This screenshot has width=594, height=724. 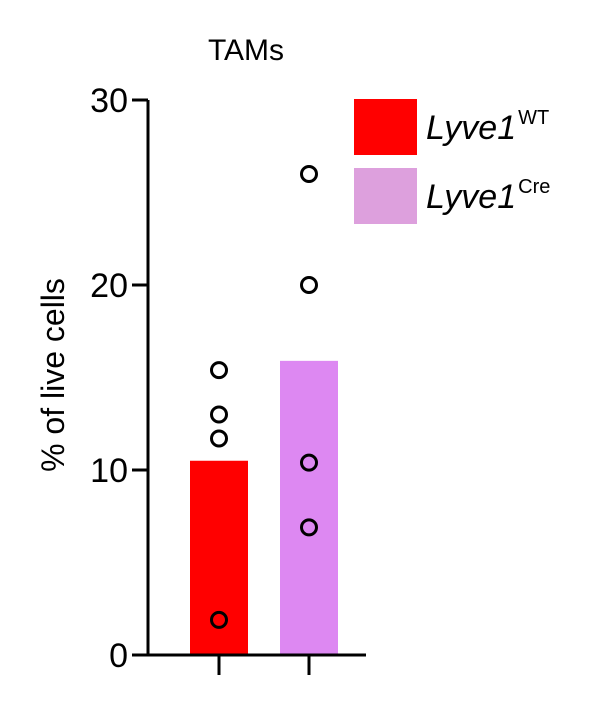 What do you see at coordinates (534, 187) in the screenshot?
I see `legend-label-superscript: Cre` at bounding box center [534, 187].